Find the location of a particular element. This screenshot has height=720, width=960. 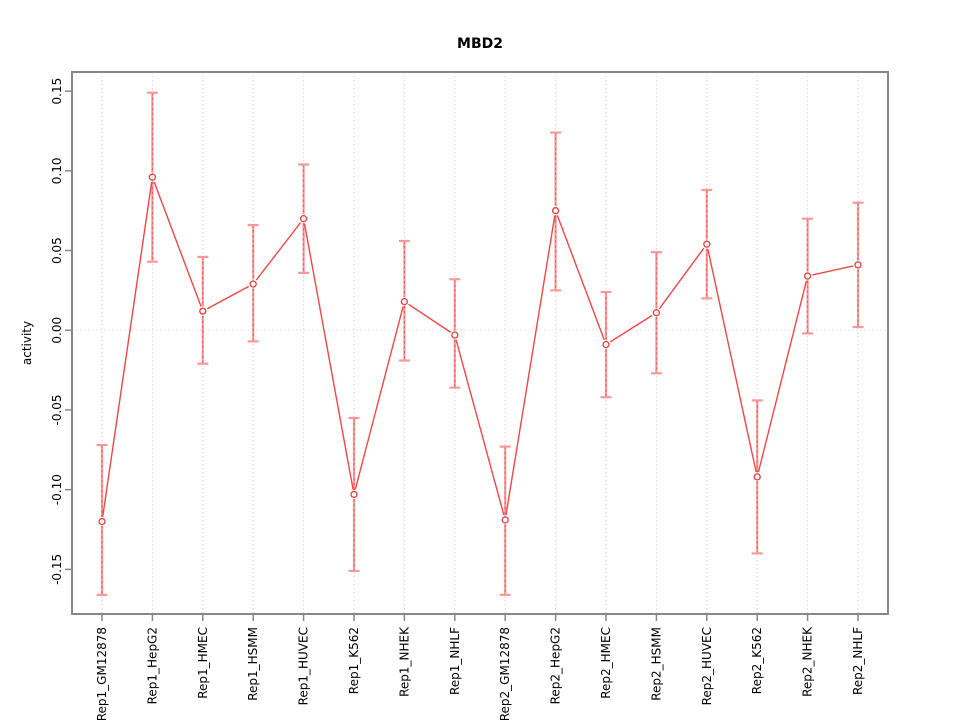

x-tick-label: Rep1_NHLF is located at coordinates (455, 661).